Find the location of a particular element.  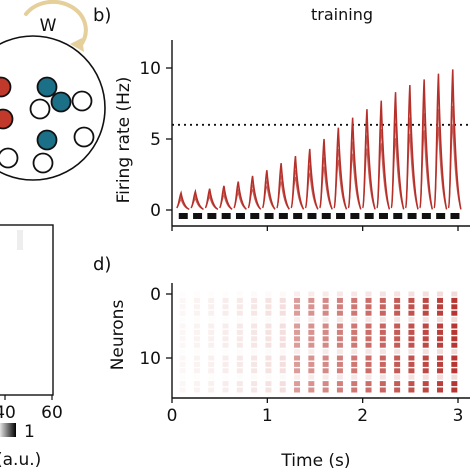

w-label: W is located at coordinates (48, 26).